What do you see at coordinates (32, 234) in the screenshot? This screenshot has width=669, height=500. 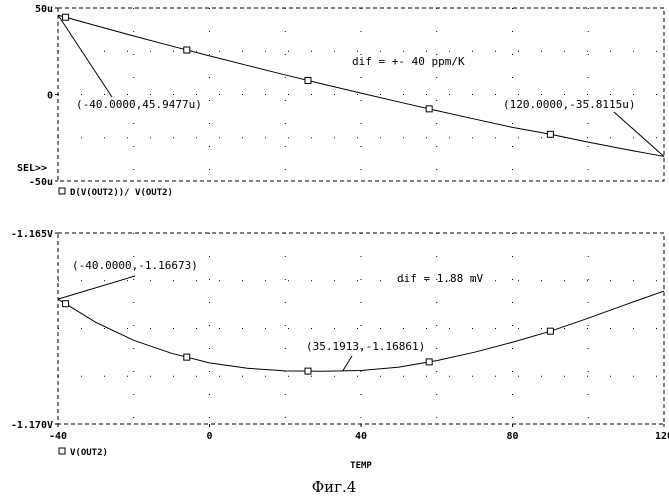 I see `y-tick-label: -1.165V` at bounding box center [32, 234].